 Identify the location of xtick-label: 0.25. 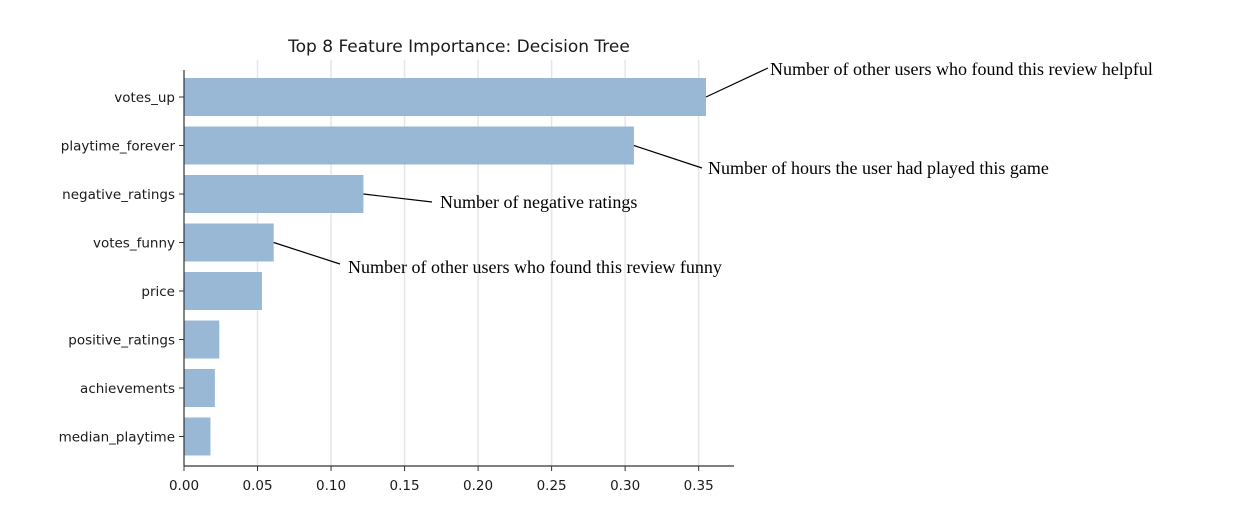
(552, 486).